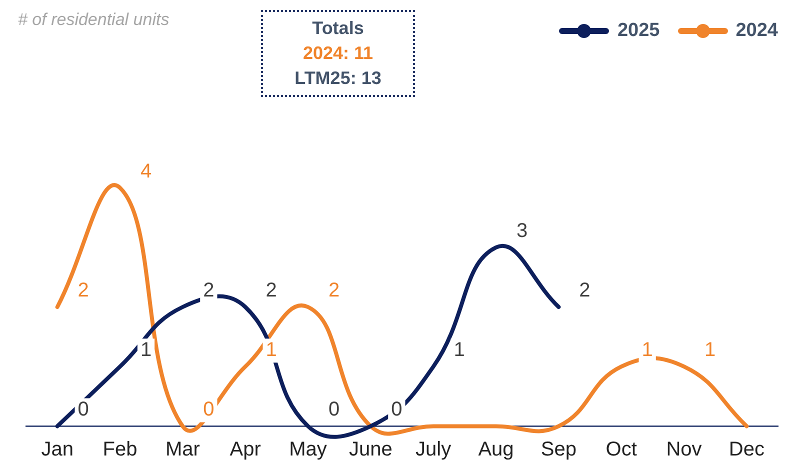 The image size is (796, 474). Describe the element at coordinates (338, 53) in the screenshot. I see `text: 2024: 11` at that location.